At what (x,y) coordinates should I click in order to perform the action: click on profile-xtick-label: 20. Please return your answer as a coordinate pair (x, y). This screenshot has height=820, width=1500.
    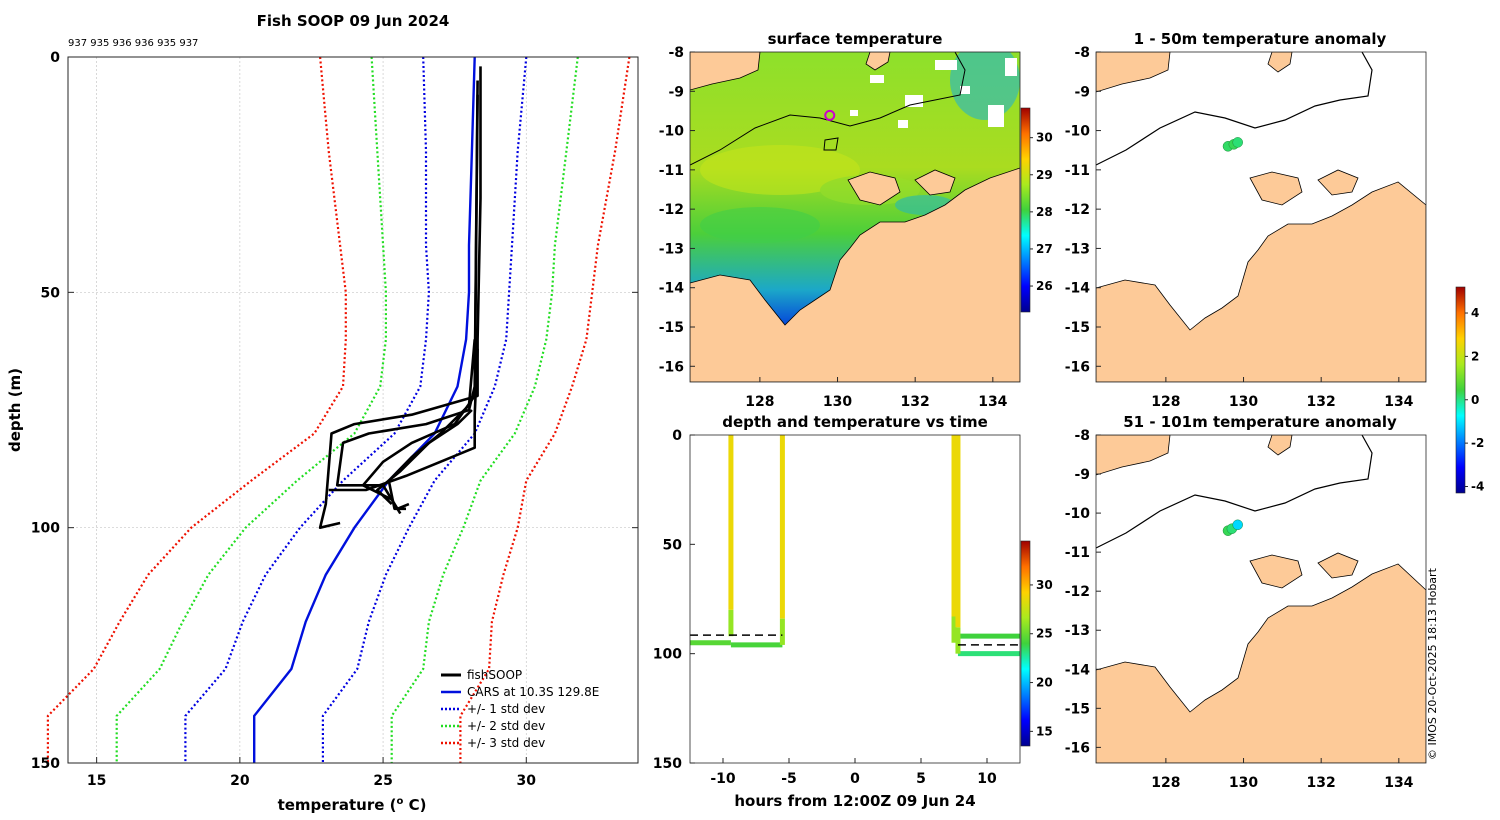
    Looking at the image, I should click on (240, 781).